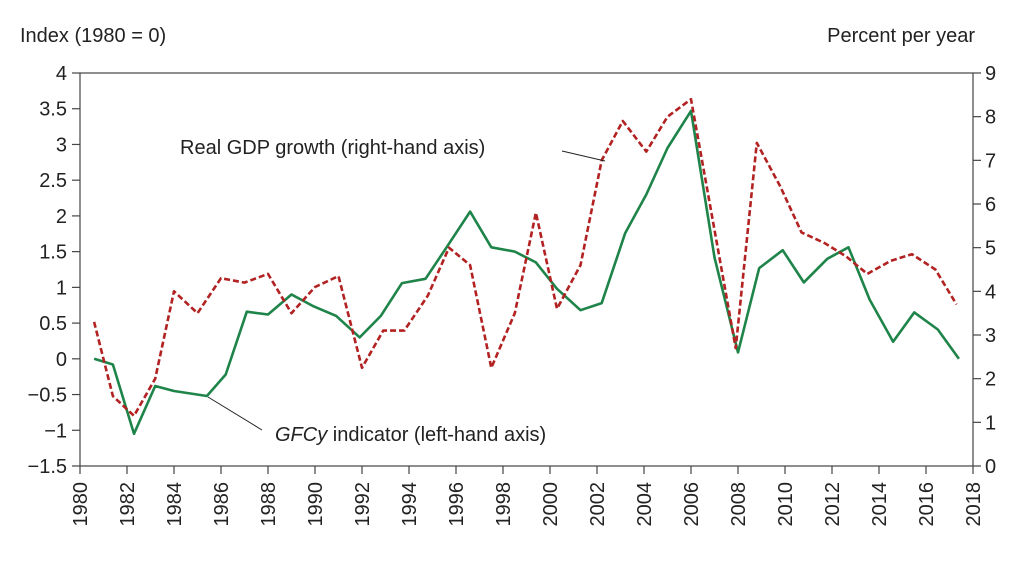  What do you see at coordinates (363, 504) in the screenshot?
I see `x-tick-label: 1992` at bounding box center [363, 504].